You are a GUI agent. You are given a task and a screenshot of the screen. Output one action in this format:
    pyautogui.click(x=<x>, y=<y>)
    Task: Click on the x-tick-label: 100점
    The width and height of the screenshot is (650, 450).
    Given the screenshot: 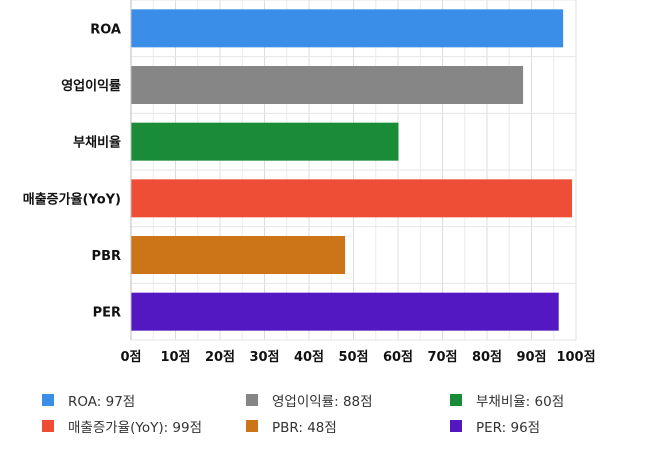 What is the action you would take?
    pyautogui.click(x=575, y=357)
    